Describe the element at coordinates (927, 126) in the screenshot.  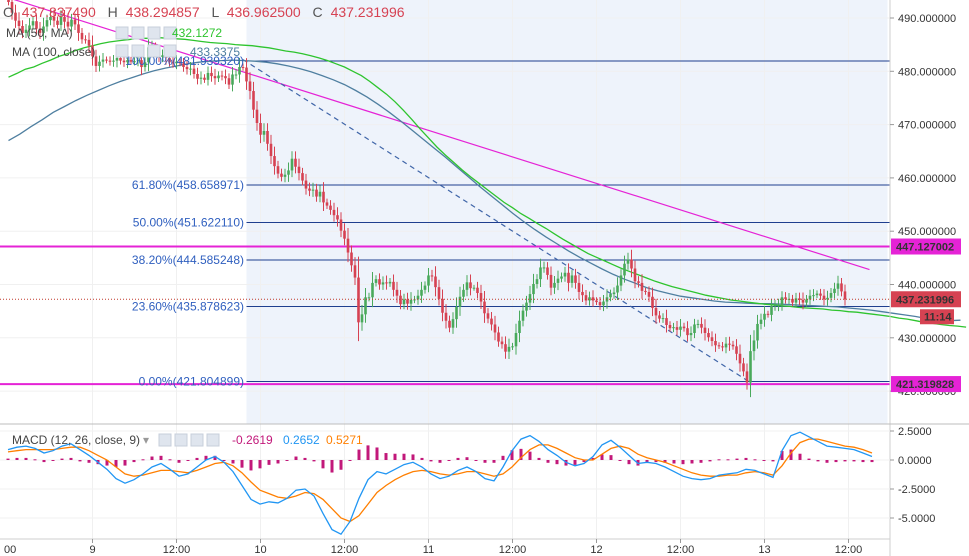
I see `y-tick-label: 470.000000` at that location.